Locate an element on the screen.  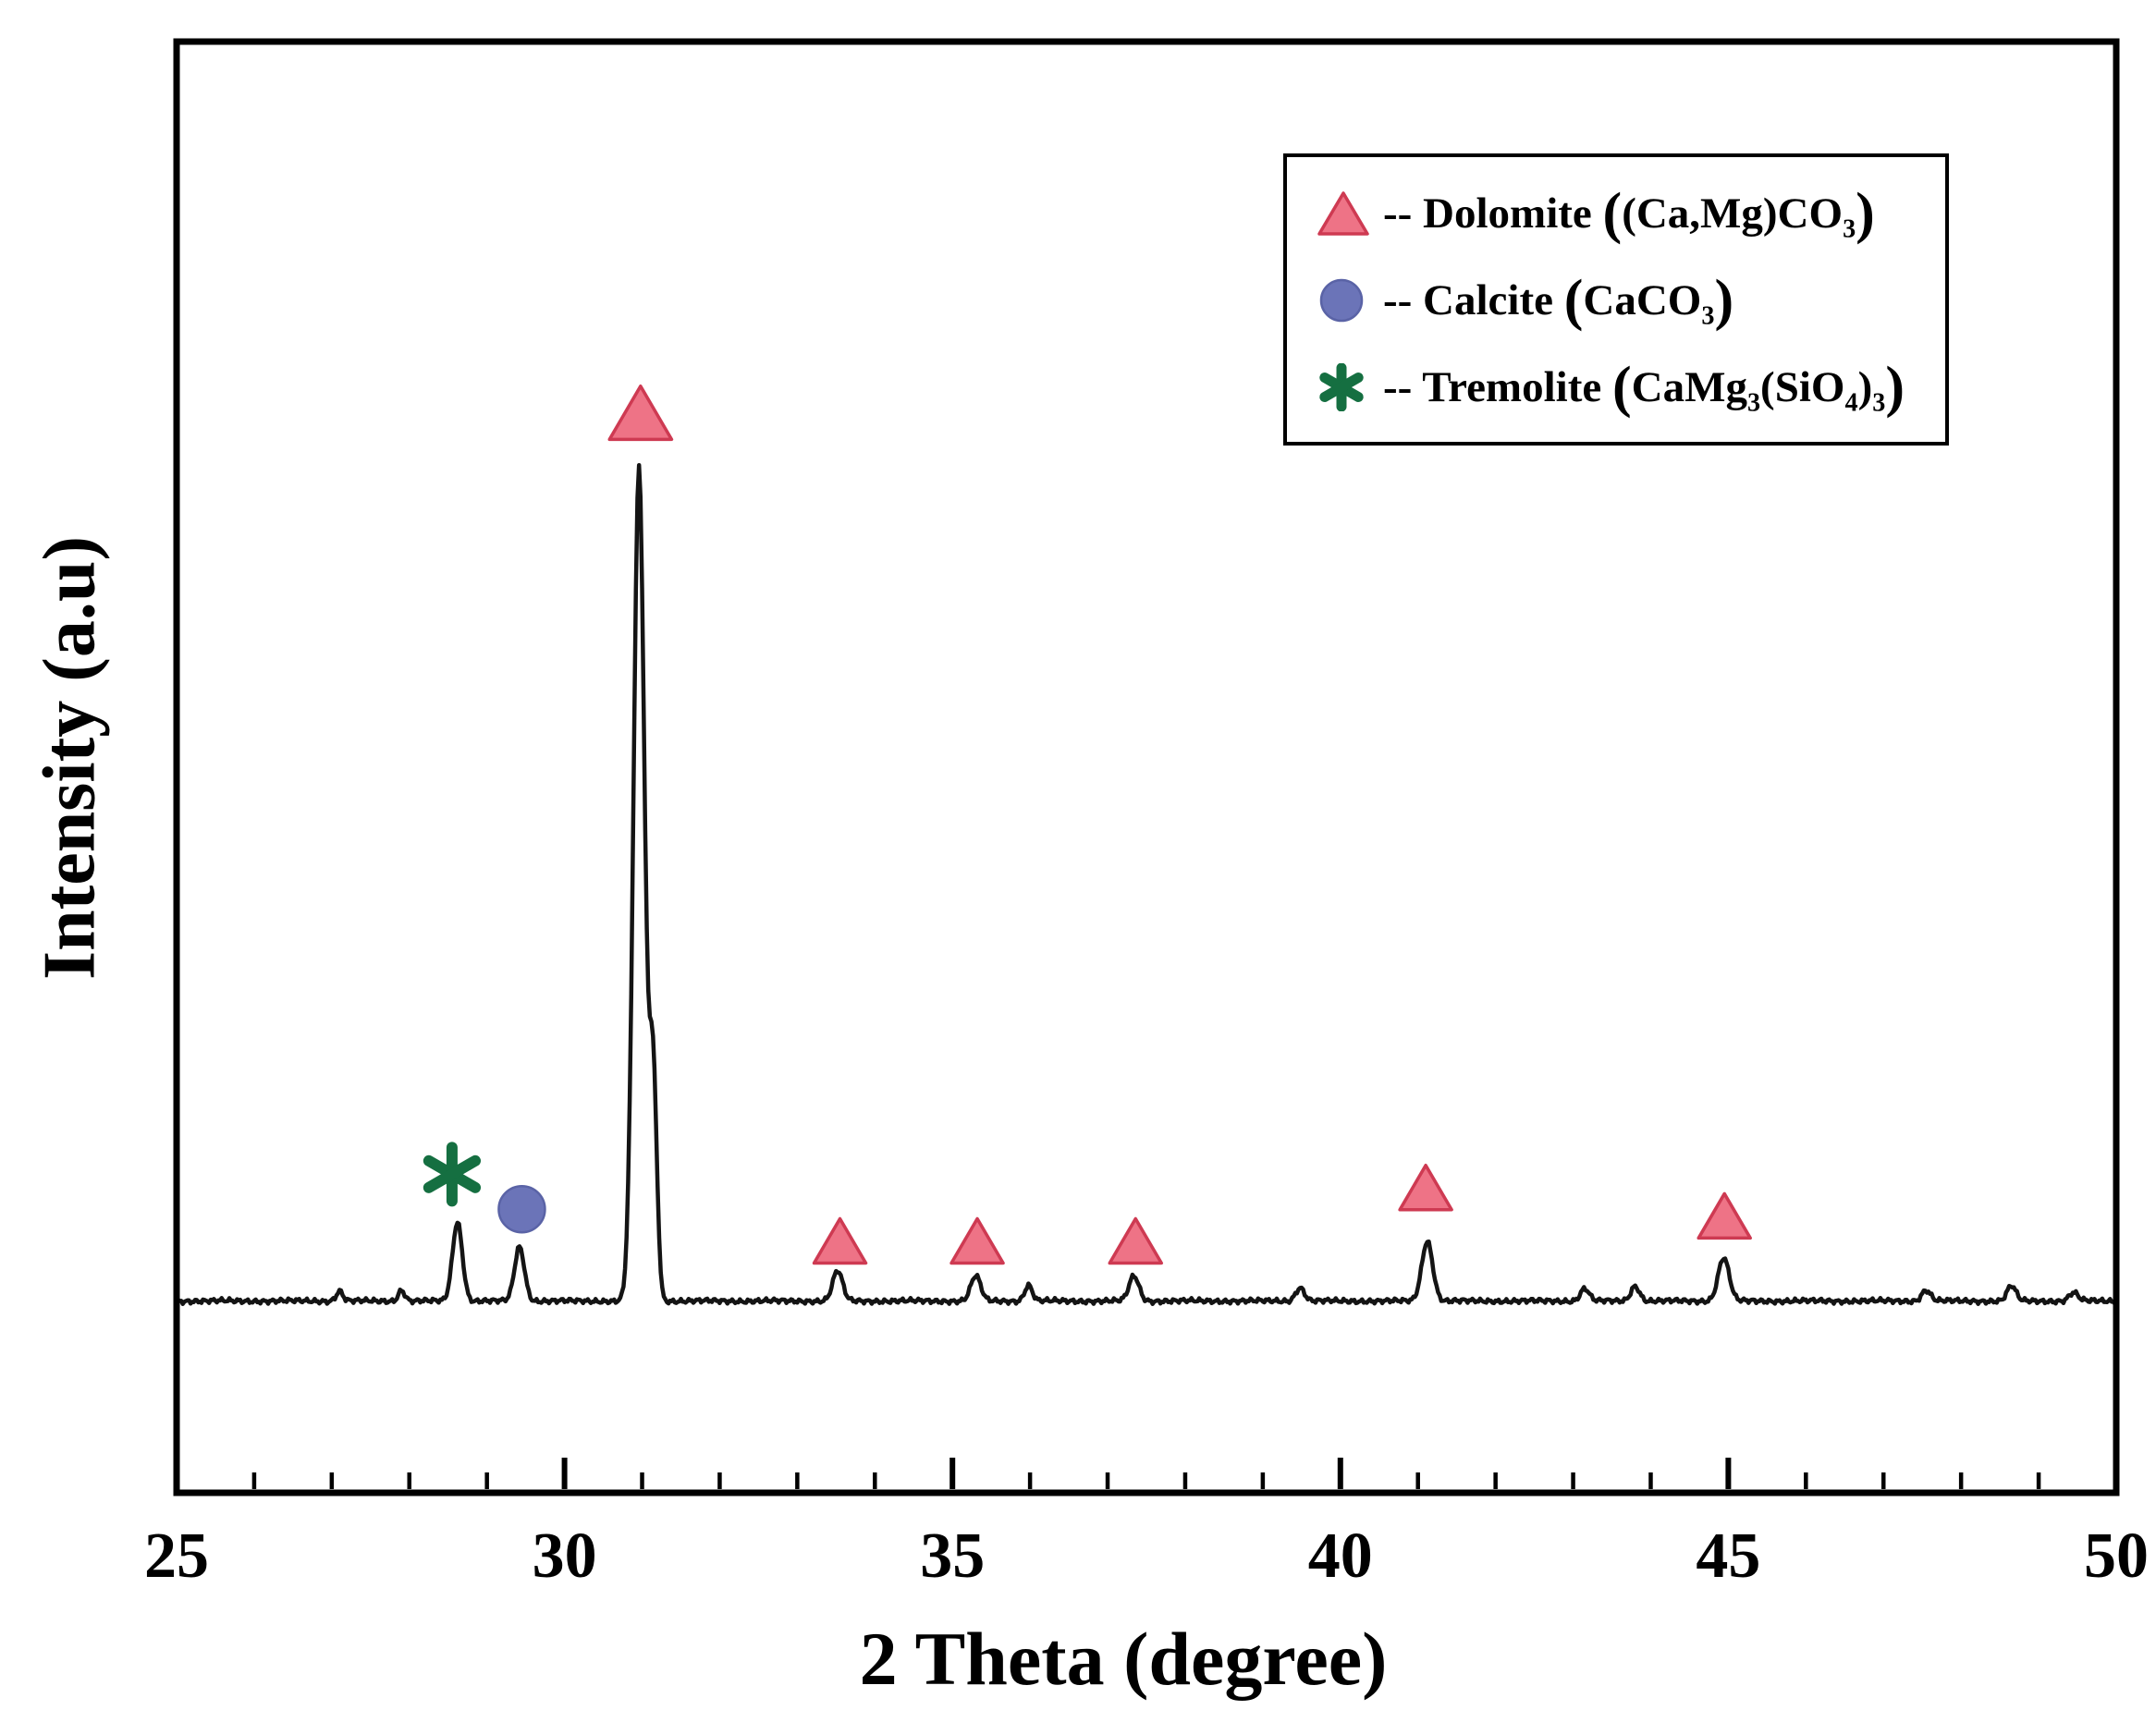
tremolite-peak-marker-arm is located at coordinates (452, 1173).